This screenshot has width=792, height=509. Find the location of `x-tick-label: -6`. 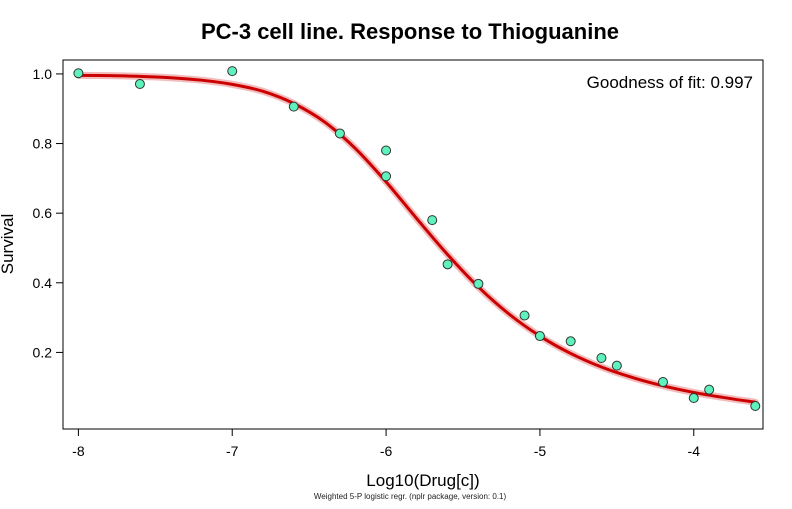

x-tick-label: -6 is located at coordinates (386, 451).